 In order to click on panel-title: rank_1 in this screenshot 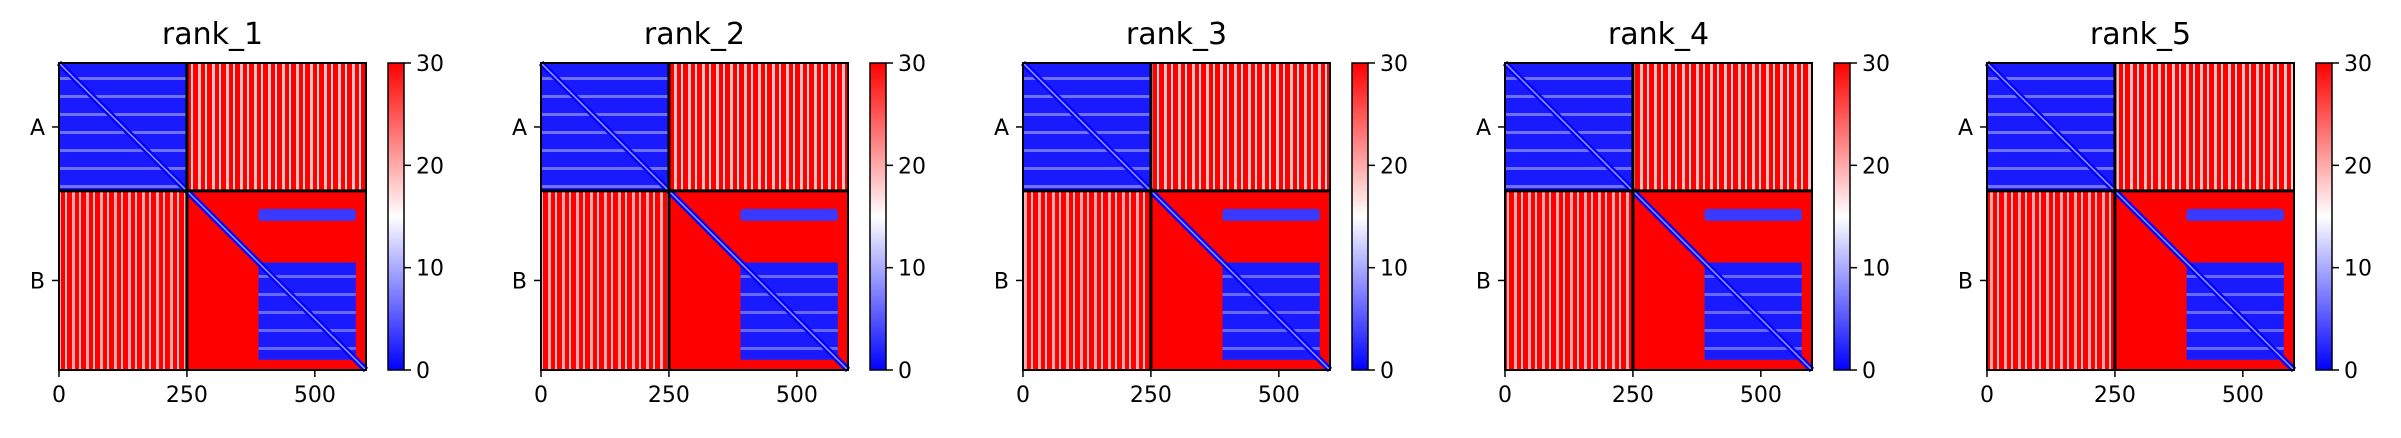, I will do `click(212, 34)`.